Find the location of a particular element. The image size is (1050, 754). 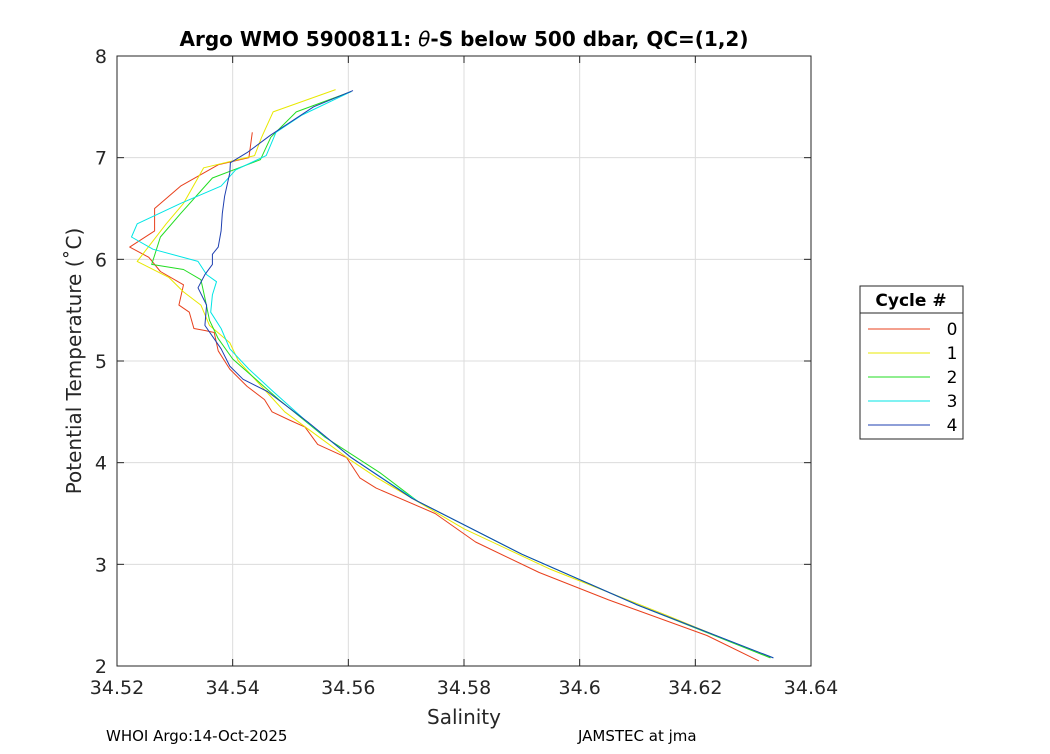

x-axis-label: Salinity is located at coordinates (464, 717).